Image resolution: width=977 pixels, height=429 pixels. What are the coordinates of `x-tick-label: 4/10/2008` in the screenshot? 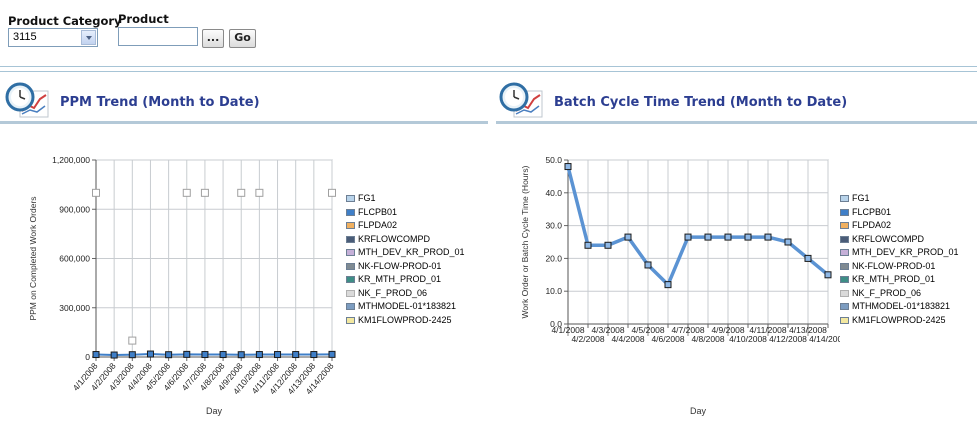 It's located at (748, 339).